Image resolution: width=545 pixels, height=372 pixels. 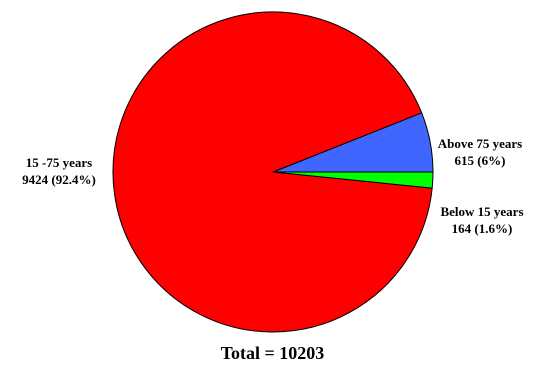 What do you see at coordinates (482, 211) in the screenshot?
I see `slice-label-below-15-years-category: Below 15 years` at bounding box center [482, 211].